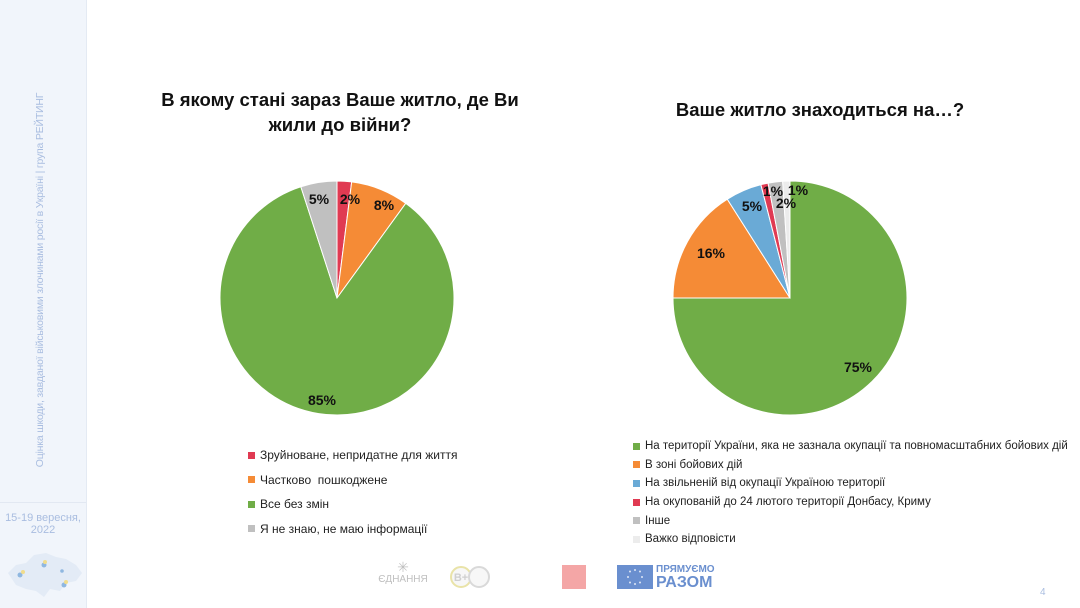  What do you see at coordinates (635, 577) in the screenshot?
I see `eu-flag-icon` at bounding box center [635, 577].